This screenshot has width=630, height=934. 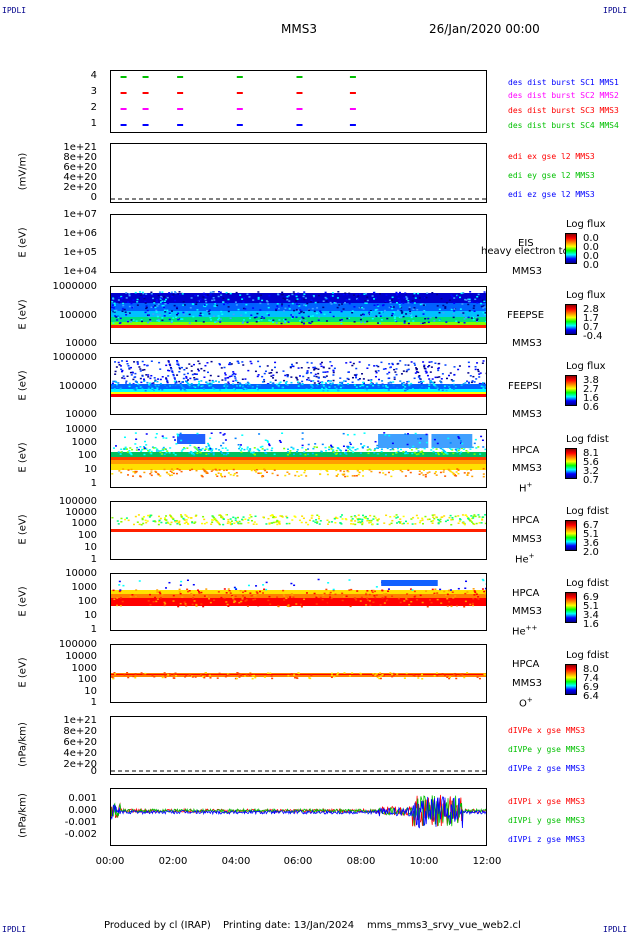 What do you see at coordinates (80, 834) in the screenshot?
I see `tick-label: -0.002` at bounding box center [80, 834].